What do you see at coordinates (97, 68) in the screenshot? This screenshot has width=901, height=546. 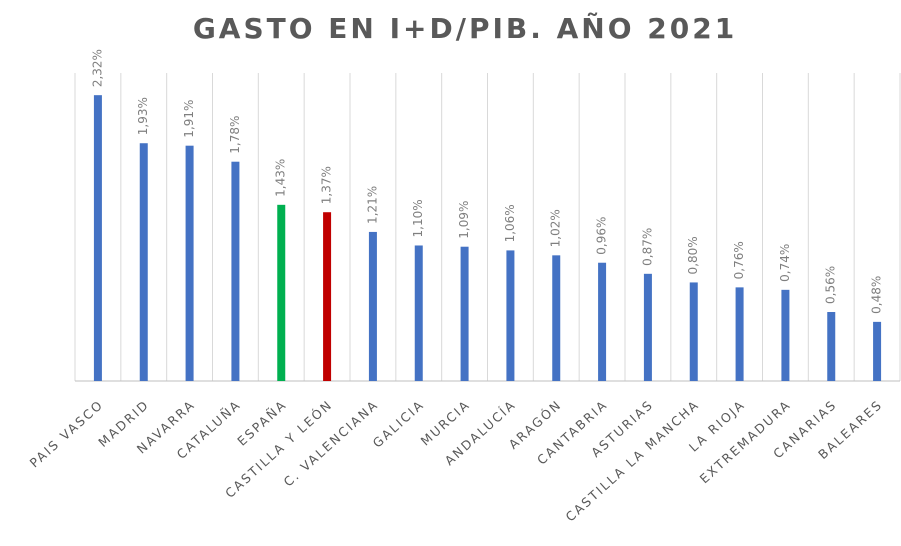 I see `data-label: 2,32%` at bounding box center [97, 68].